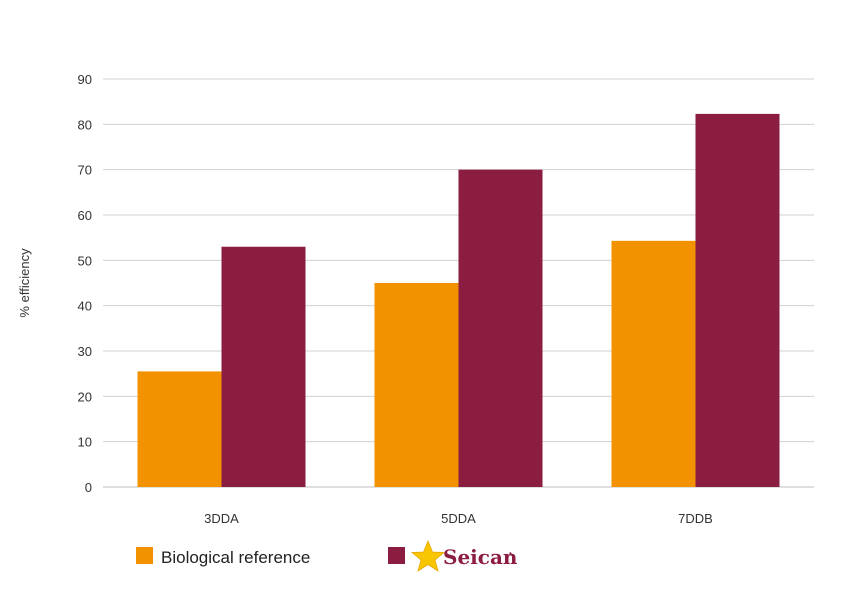  Describe the element at coordinates (88, 487) in the screenshot. I see `y-tick-label: 0` at that location.